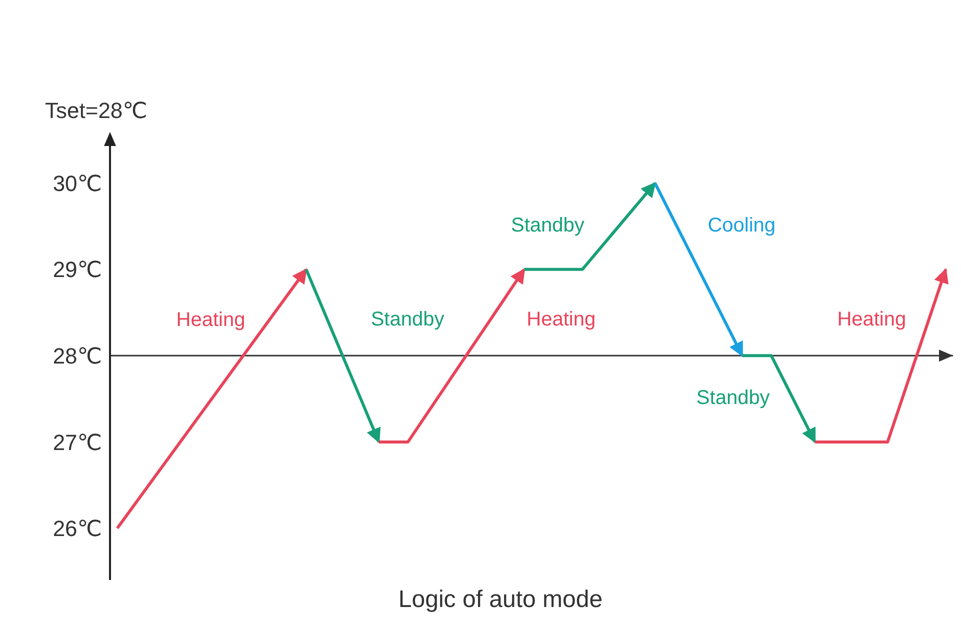 The height and width of the screenshot is (630, 961). I want to click on y-tick-label: 29℃, so click(77, 269).